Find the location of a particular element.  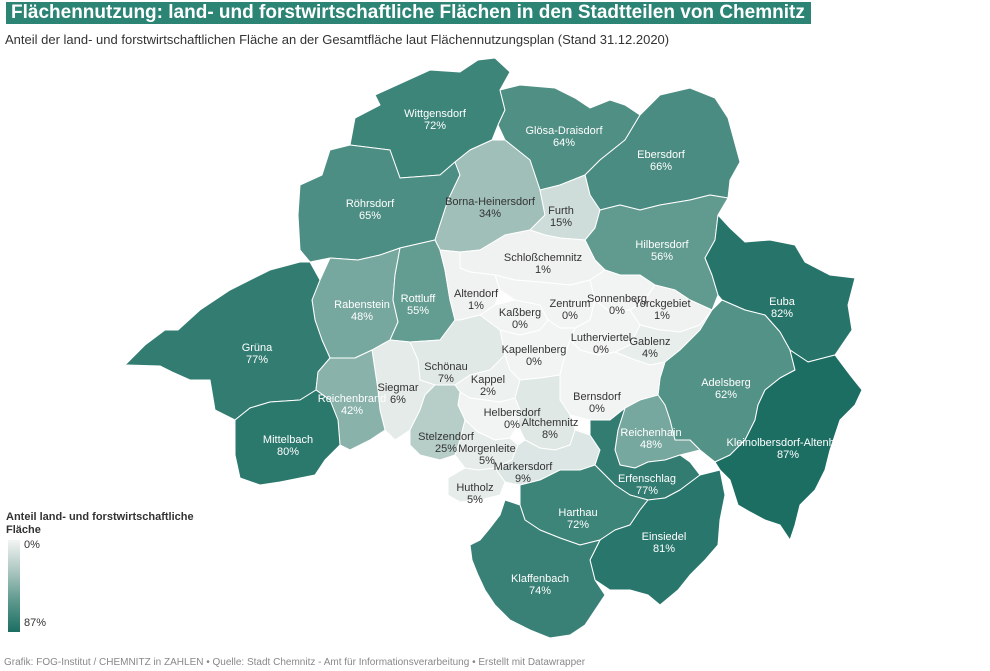

district-name-label: Rottluff is located at coordinates (419, 299).